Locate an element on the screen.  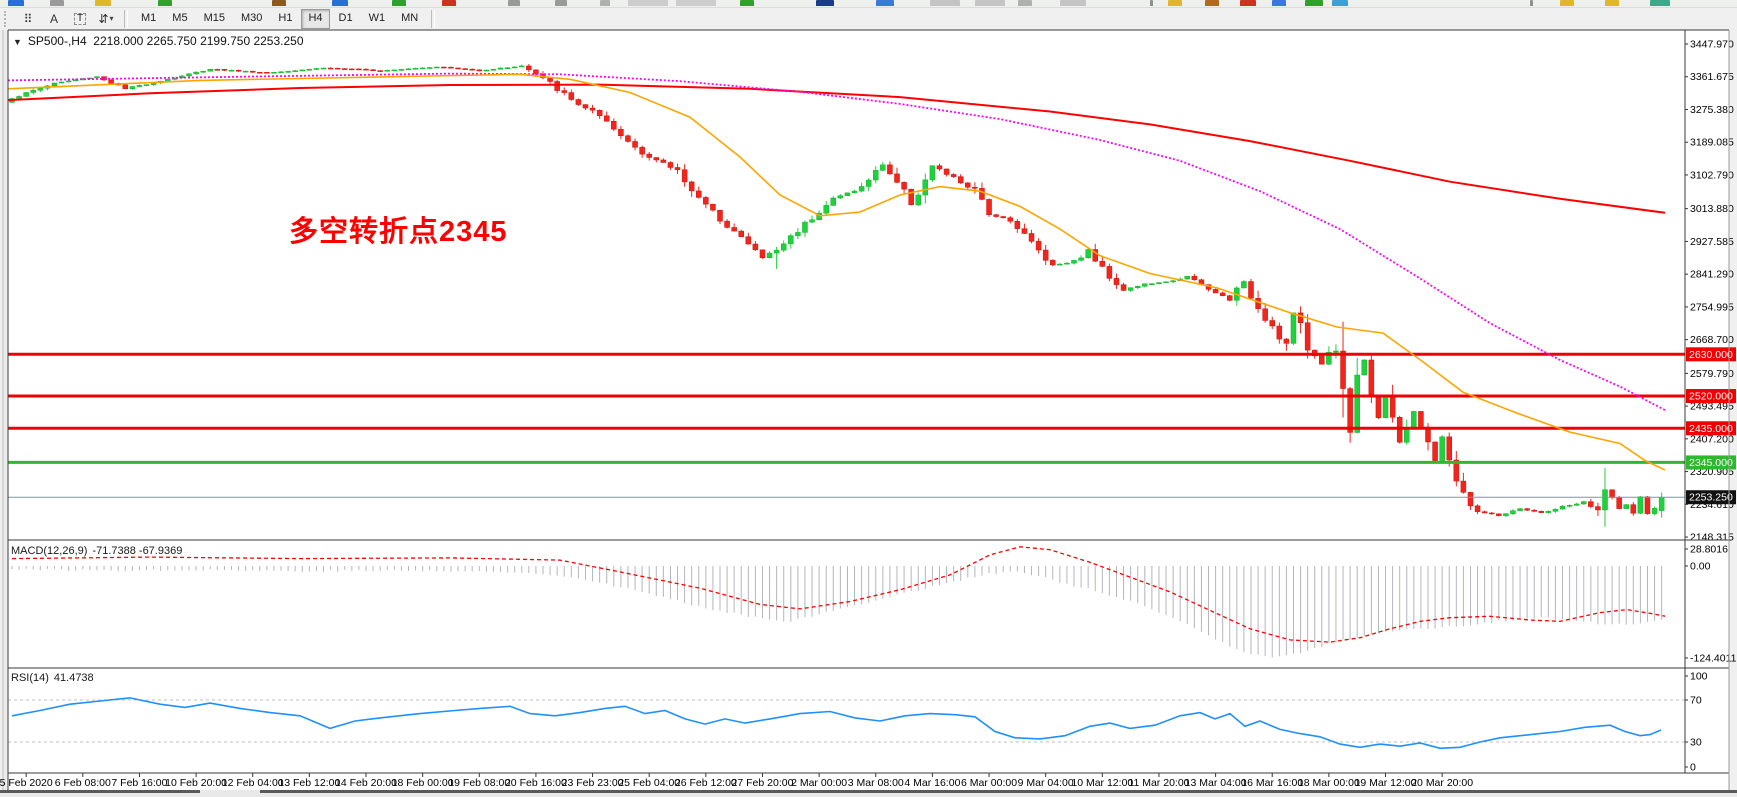
macd-signal-line is located at coordinates (838, 594).